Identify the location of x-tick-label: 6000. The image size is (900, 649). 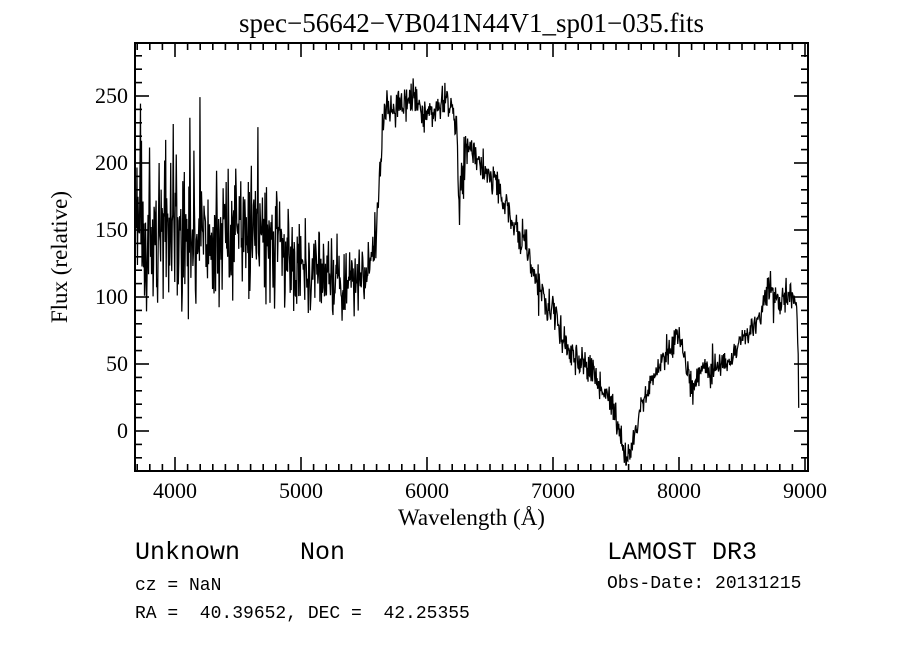
(427, 490).